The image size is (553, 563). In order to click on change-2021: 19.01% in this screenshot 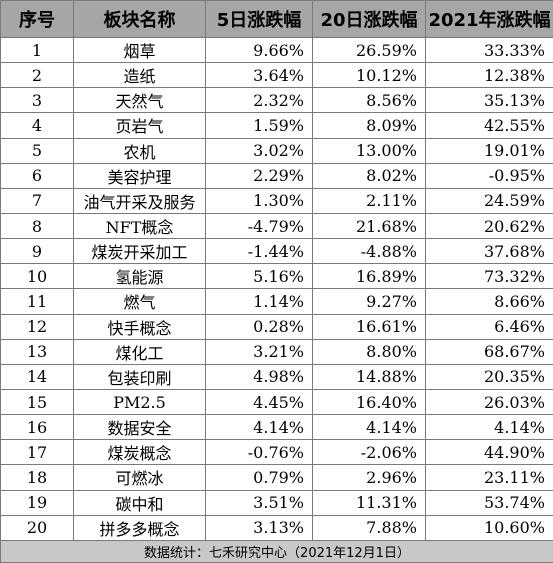, I will do `click(489, 150)`.